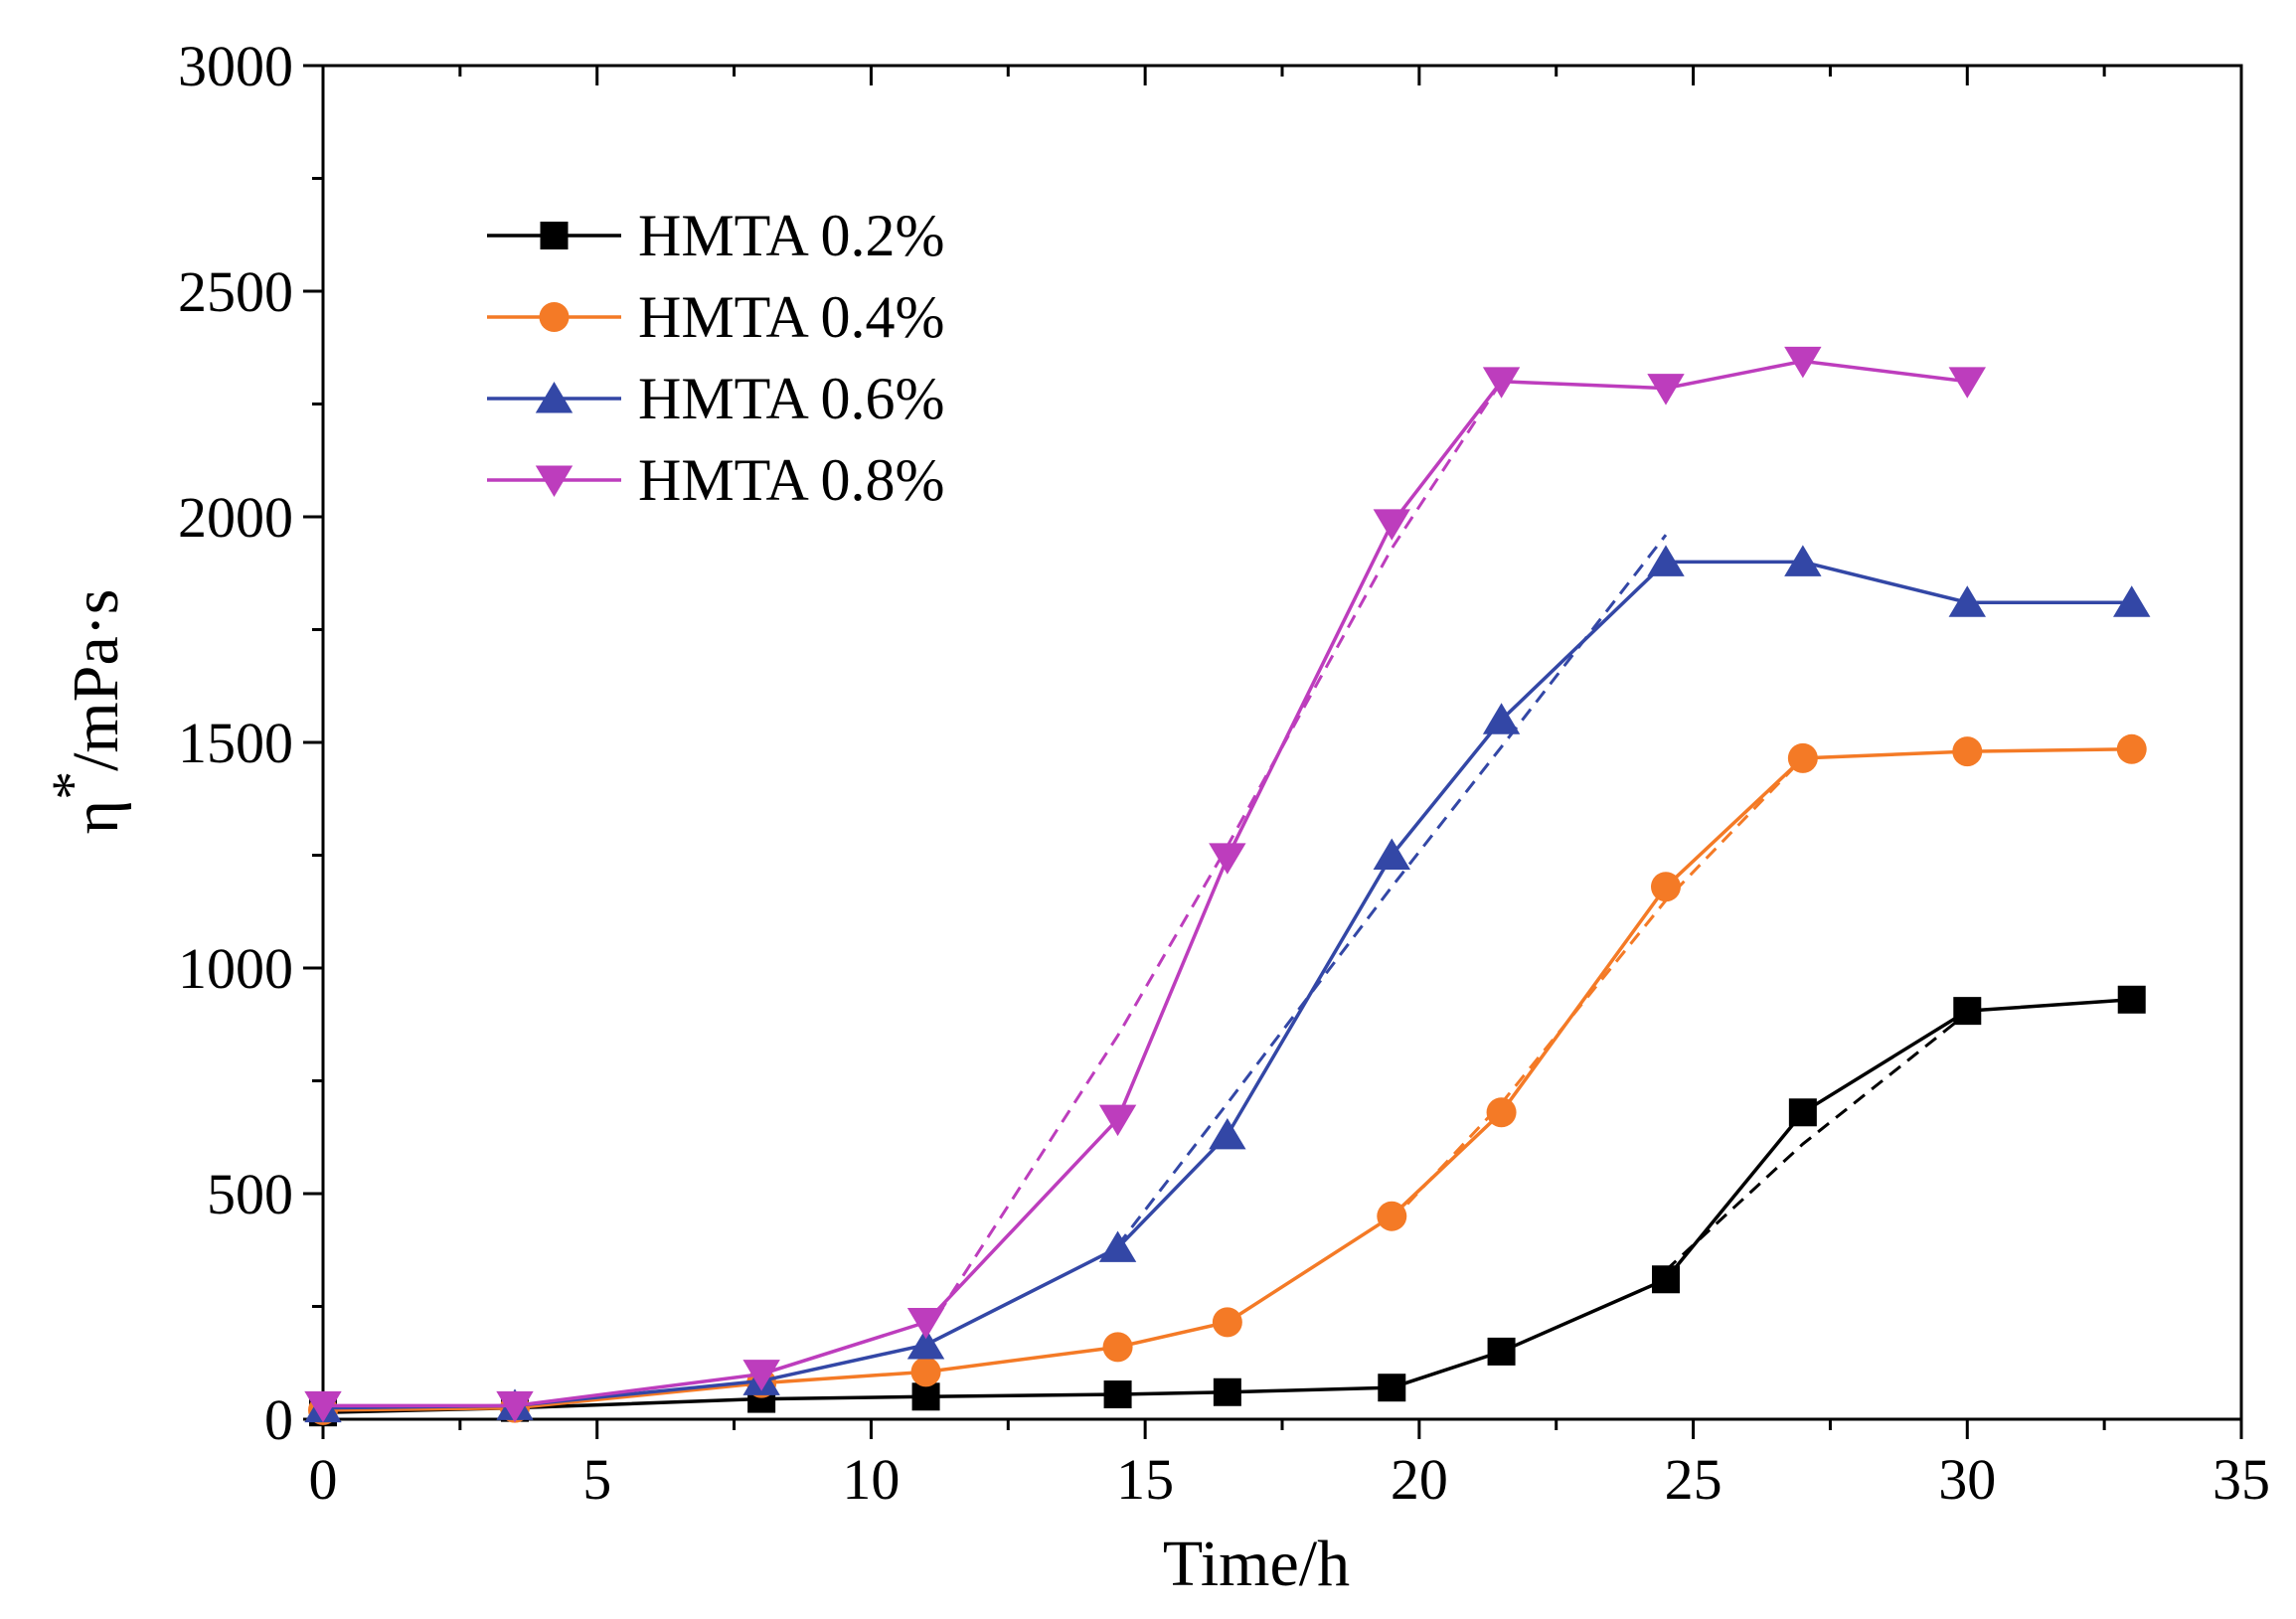  Describe the element at coordinates (250, 1194) in the screenshot. I see `y-tick-label: 500` at that location.